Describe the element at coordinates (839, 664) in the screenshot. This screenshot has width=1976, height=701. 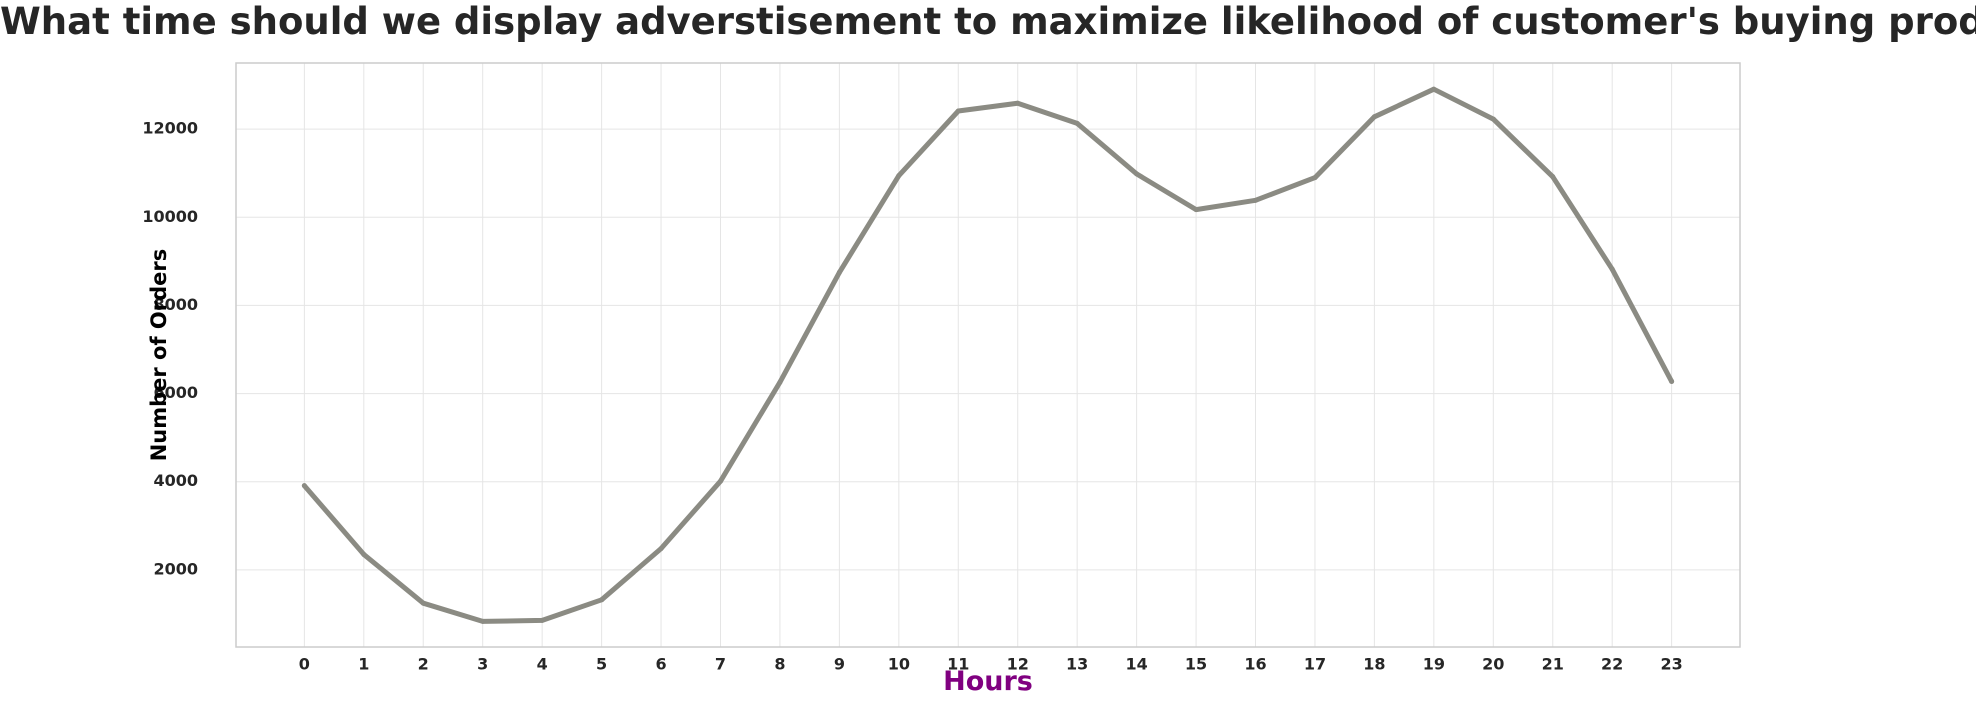
I see `x-tick-label: 9` at that location.